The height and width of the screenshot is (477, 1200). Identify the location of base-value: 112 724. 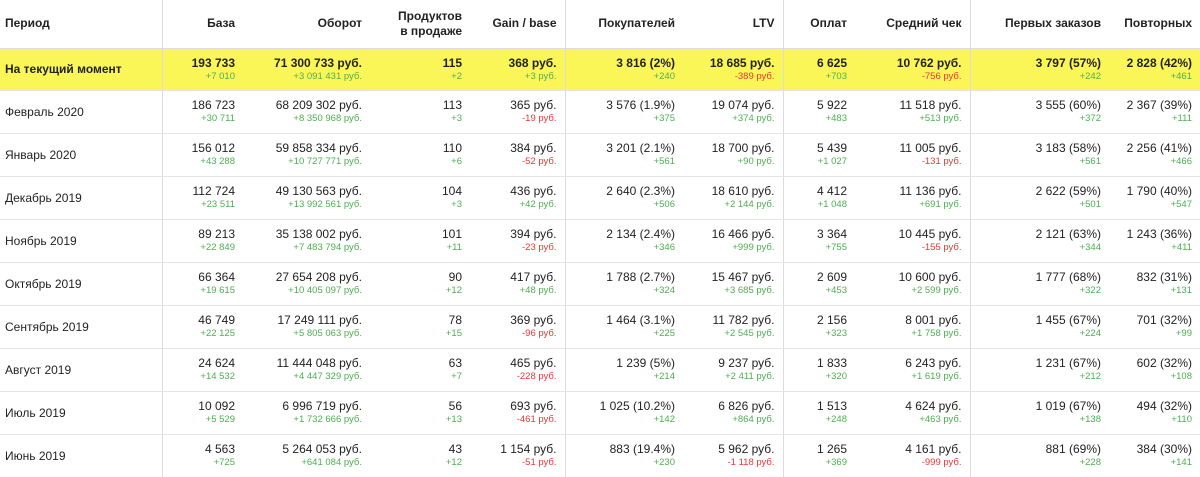
(214, 191).